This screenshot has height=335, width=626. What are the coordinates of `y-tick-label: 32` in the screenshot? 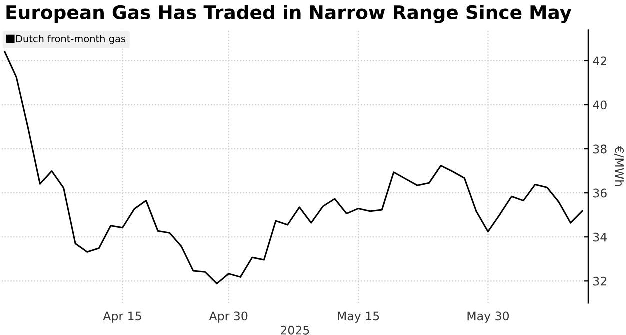 It's located at (600, 281).